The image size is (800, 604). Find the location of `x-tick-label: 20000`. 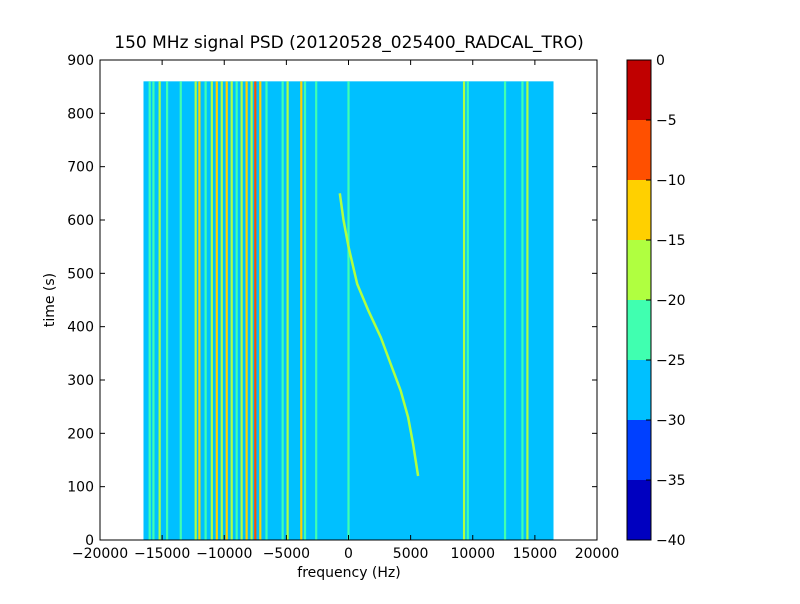

x-tick-label: 20000 is located at coordinates (597, 554).